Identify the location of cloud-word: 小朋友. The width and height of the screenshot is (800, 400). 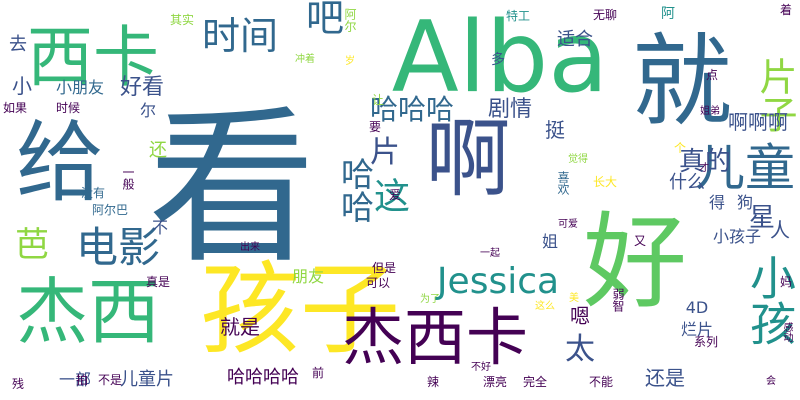
(80, 87).